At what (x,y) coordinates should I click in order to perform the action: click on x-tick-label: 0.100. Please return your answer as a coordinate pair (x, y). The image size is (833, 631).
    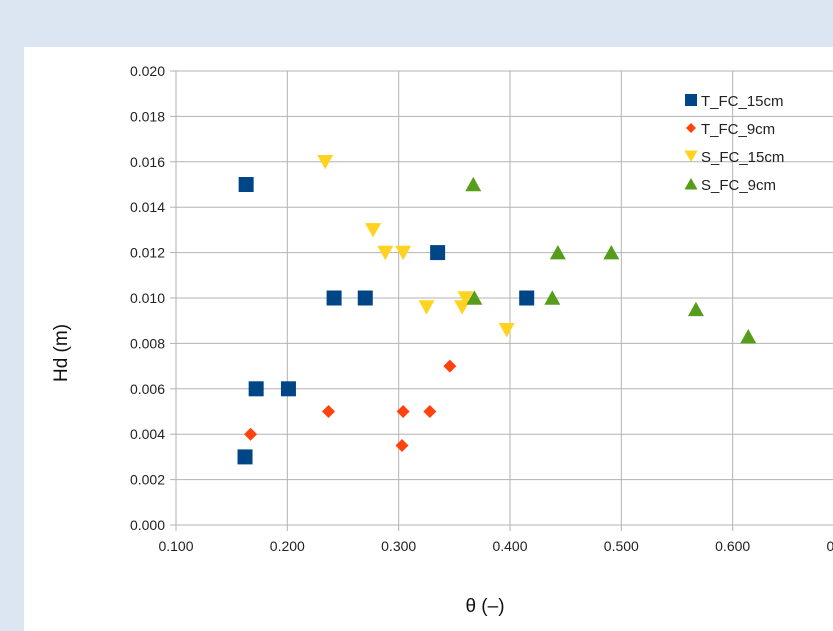
    Looking at the image, I should click on (175, 546).